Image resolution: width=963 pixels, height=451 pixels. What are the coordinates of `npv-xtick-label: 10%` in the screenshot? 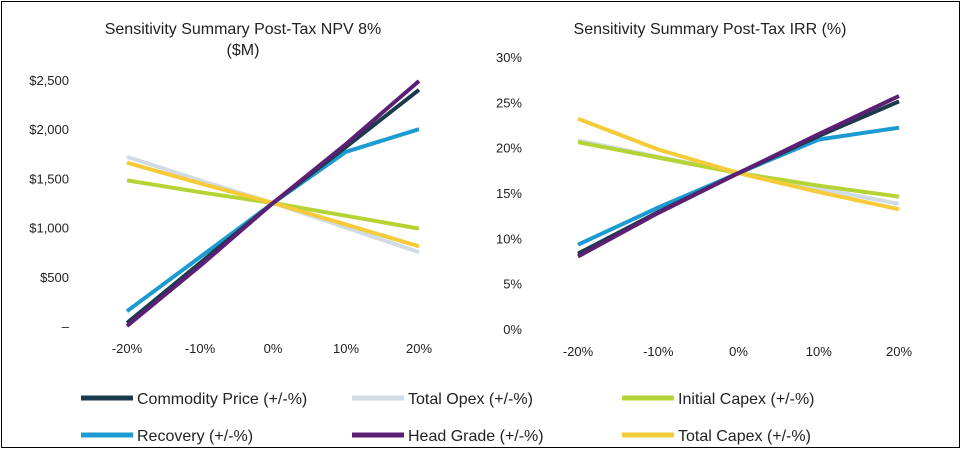 It's located at (346, 348).